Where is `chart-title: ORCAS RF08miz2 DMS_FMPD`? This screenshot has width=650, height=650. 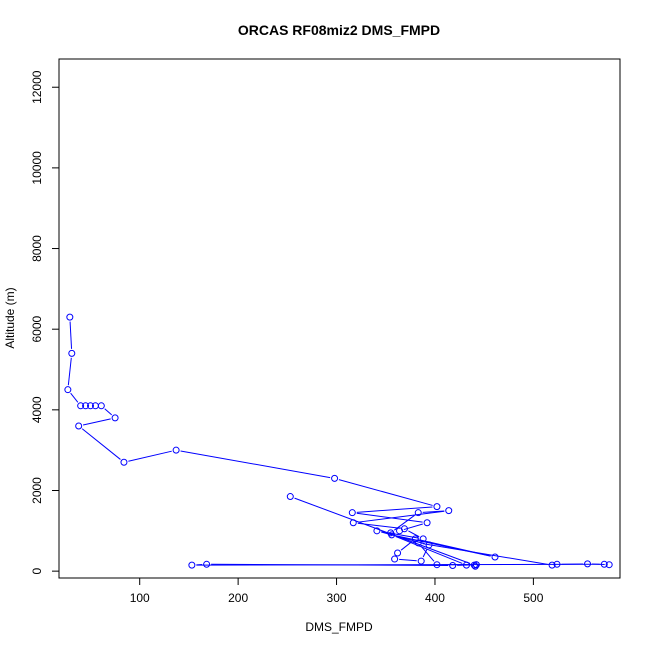
chart-title: ORCAS RF08miz2 DMS_FMPD is located at coordinates (339, 30).